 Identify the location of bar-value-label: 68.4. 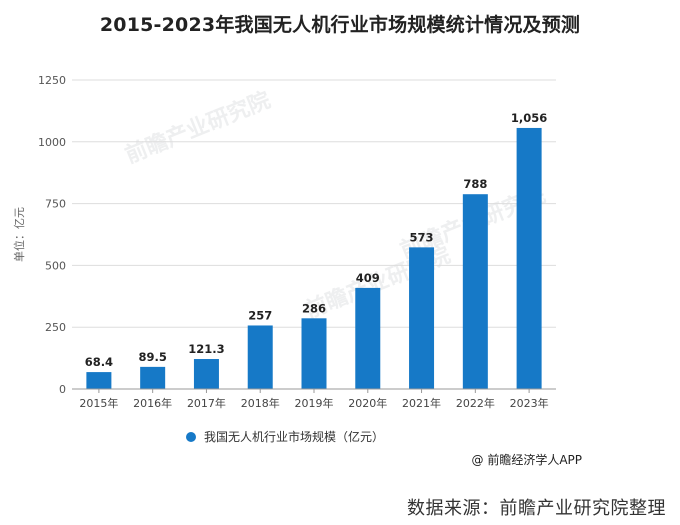
(99, 362).